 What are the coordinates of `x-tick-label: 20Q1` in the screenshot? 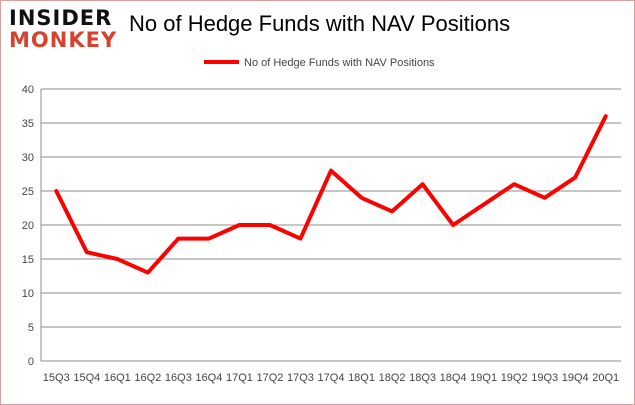 It's located at (605, 378).